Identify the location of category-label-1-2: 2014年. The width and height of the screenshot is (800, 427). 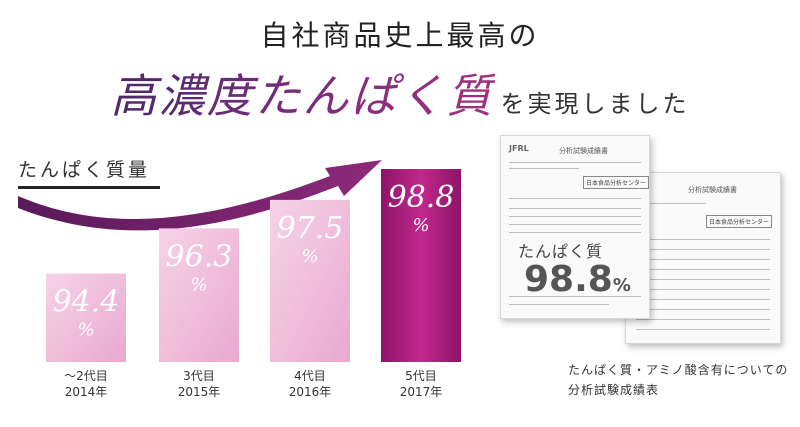
(86, 392).